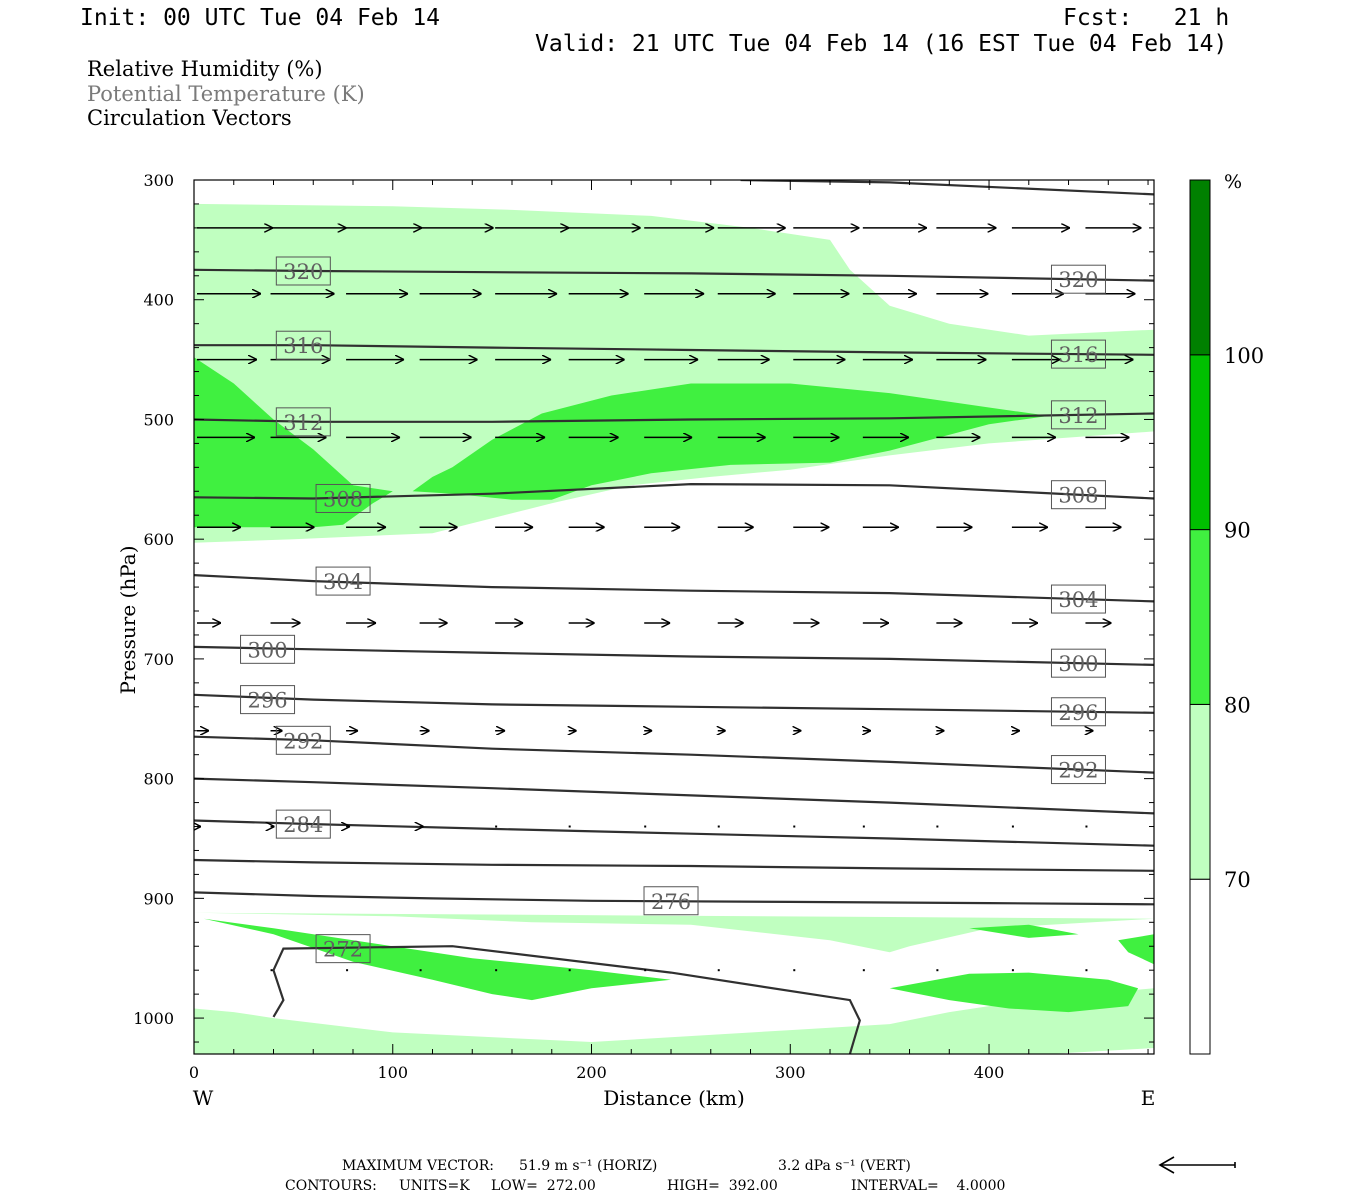 This screenshot has width=1350, height=1200. I want to click on y-tick-label-400: 400, so click(158, 300).